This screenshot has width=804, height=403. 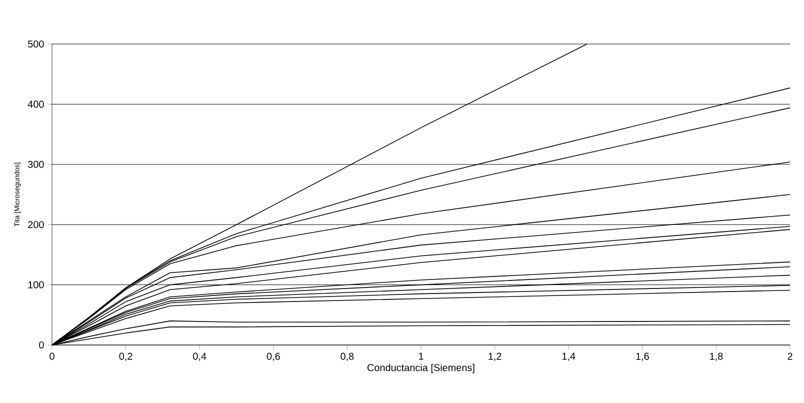 What do you see at coordinates (642, 357) in the screenshot?
I see `x-tick-label: 1,6` at bounding box center [642, 357].